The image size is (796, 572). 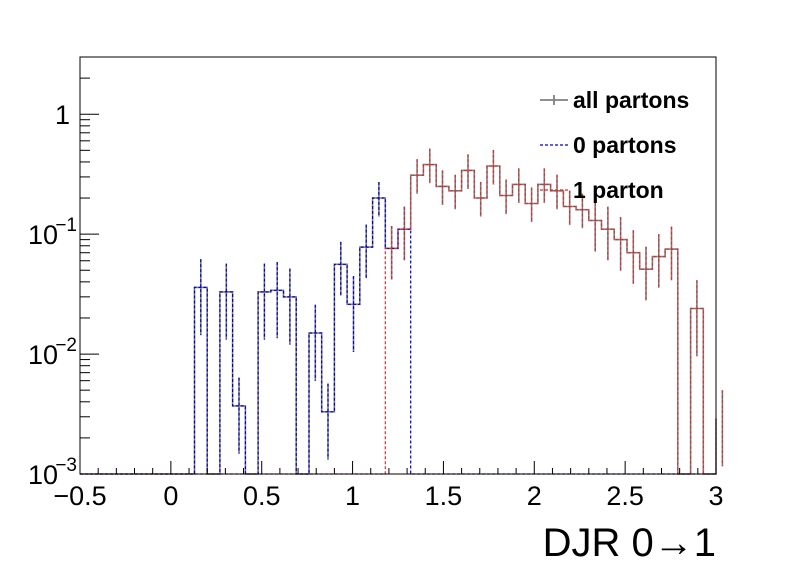 What do you see at coordinates (66, 345) in the screenshot?
I see `y-tick-exponent: −2` at bounding box center [66, 345].